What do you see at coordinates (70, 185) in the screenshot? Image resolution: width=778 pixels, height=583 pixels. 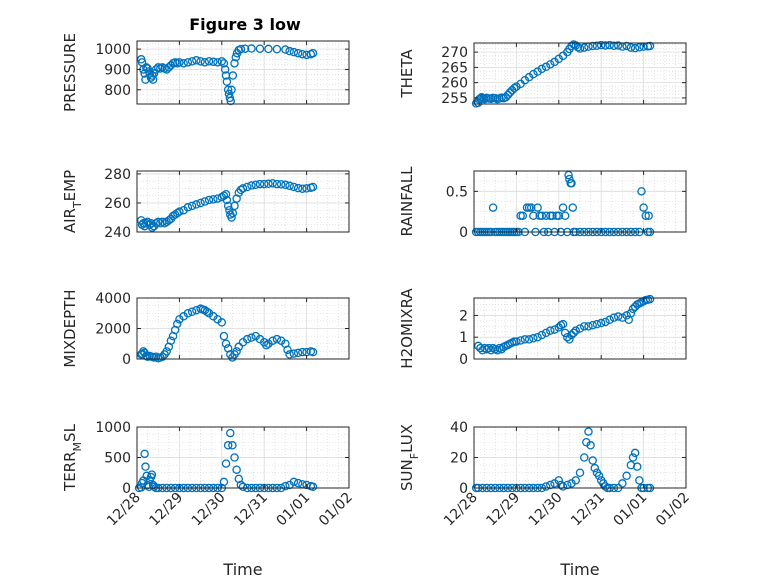 I see `y-axis-label-part: EMP` at bounding box center [70, 185].